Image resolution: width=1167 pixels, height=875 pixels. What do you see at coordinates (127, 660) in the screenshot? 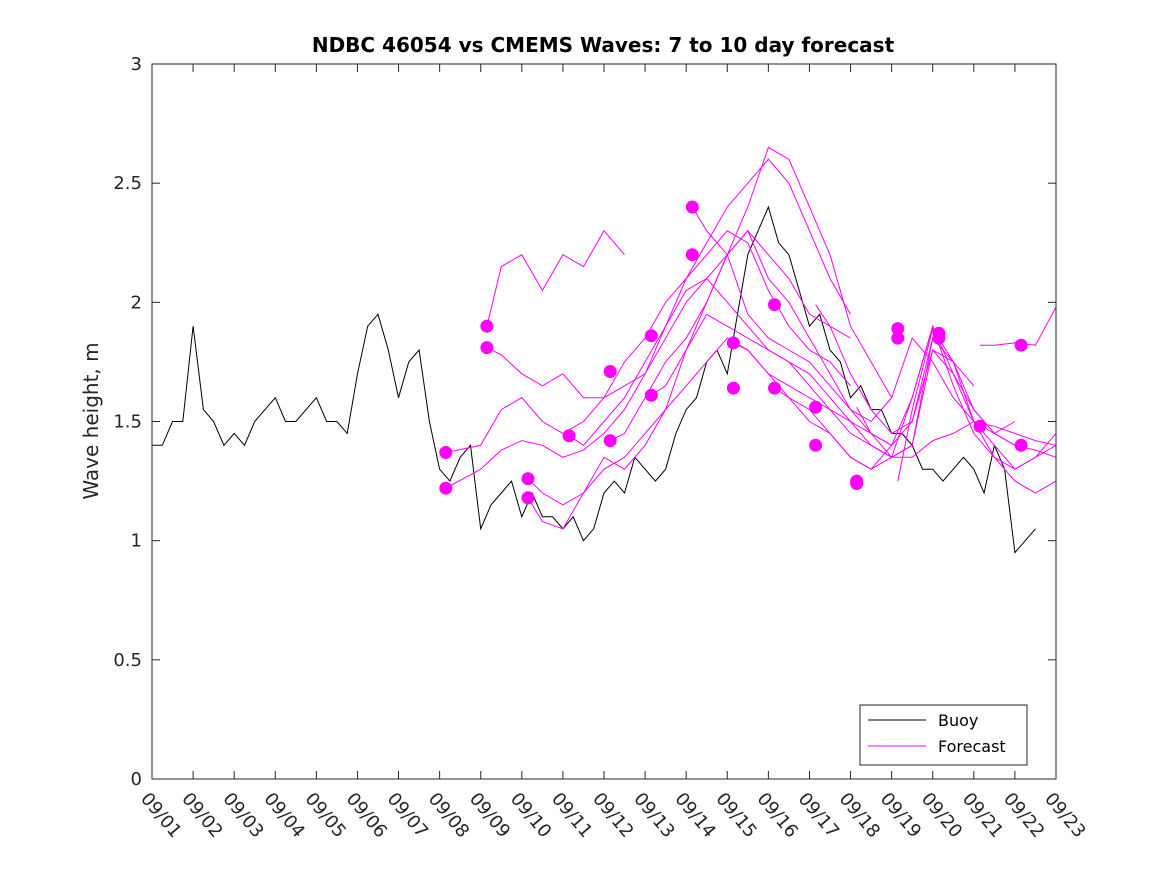
I see `y-tick-label: 0.5` at bounding box center [127, 660].